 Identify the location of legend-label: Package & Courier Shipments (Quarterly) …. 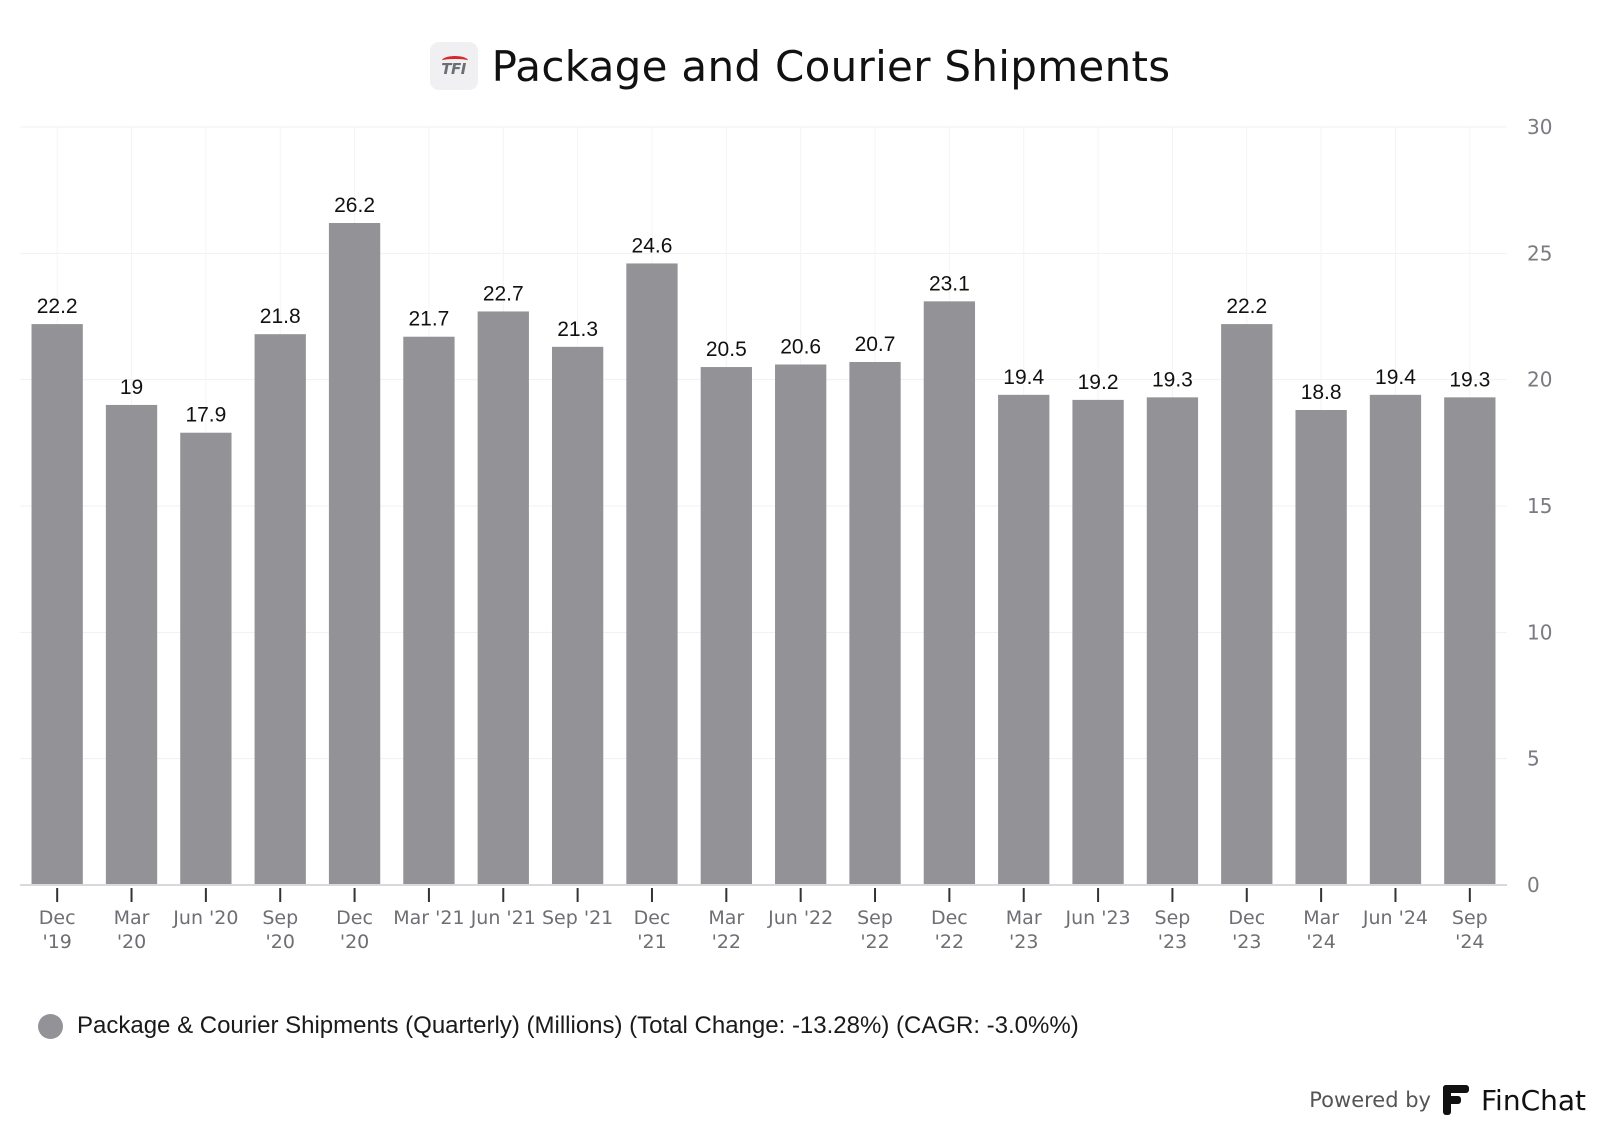
(578, 1025).